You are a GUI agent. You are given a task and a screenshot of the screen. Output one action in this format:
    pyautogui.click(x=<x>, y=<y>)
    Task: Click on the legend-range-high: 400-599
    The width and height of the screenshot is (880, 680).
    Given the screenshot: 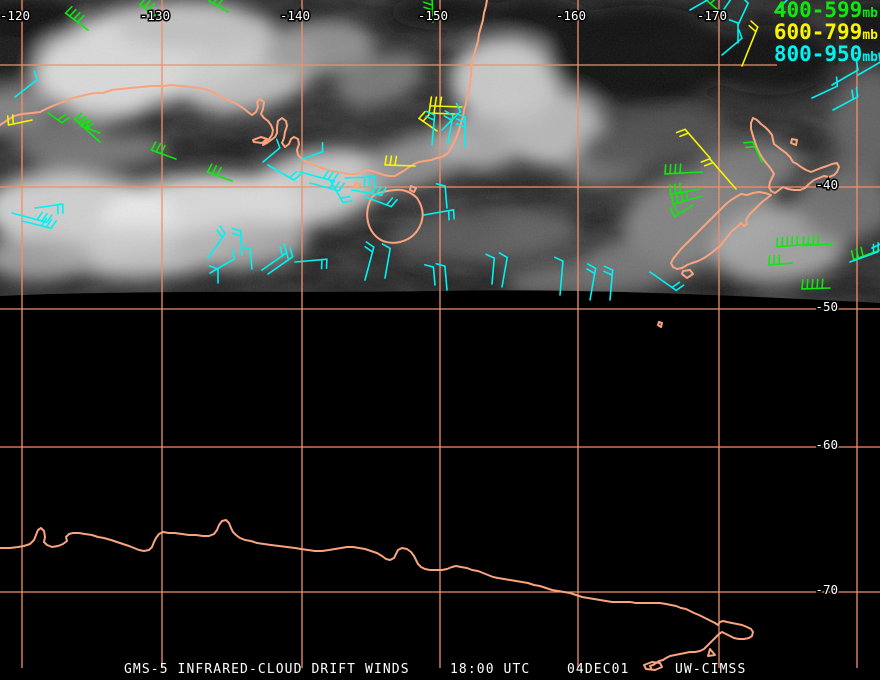 What is the action you would take?
    pyautogui.click(x=818, y=11)
    